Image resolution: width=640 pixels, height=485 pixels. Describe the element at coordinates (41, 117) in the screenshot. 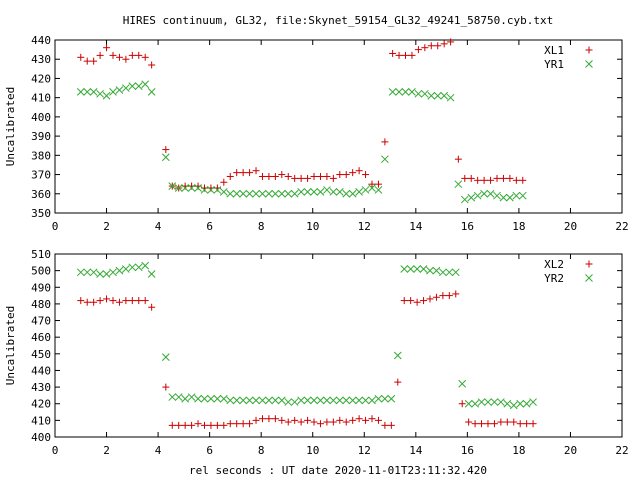

I see `y-tick-label: 400` at that location.